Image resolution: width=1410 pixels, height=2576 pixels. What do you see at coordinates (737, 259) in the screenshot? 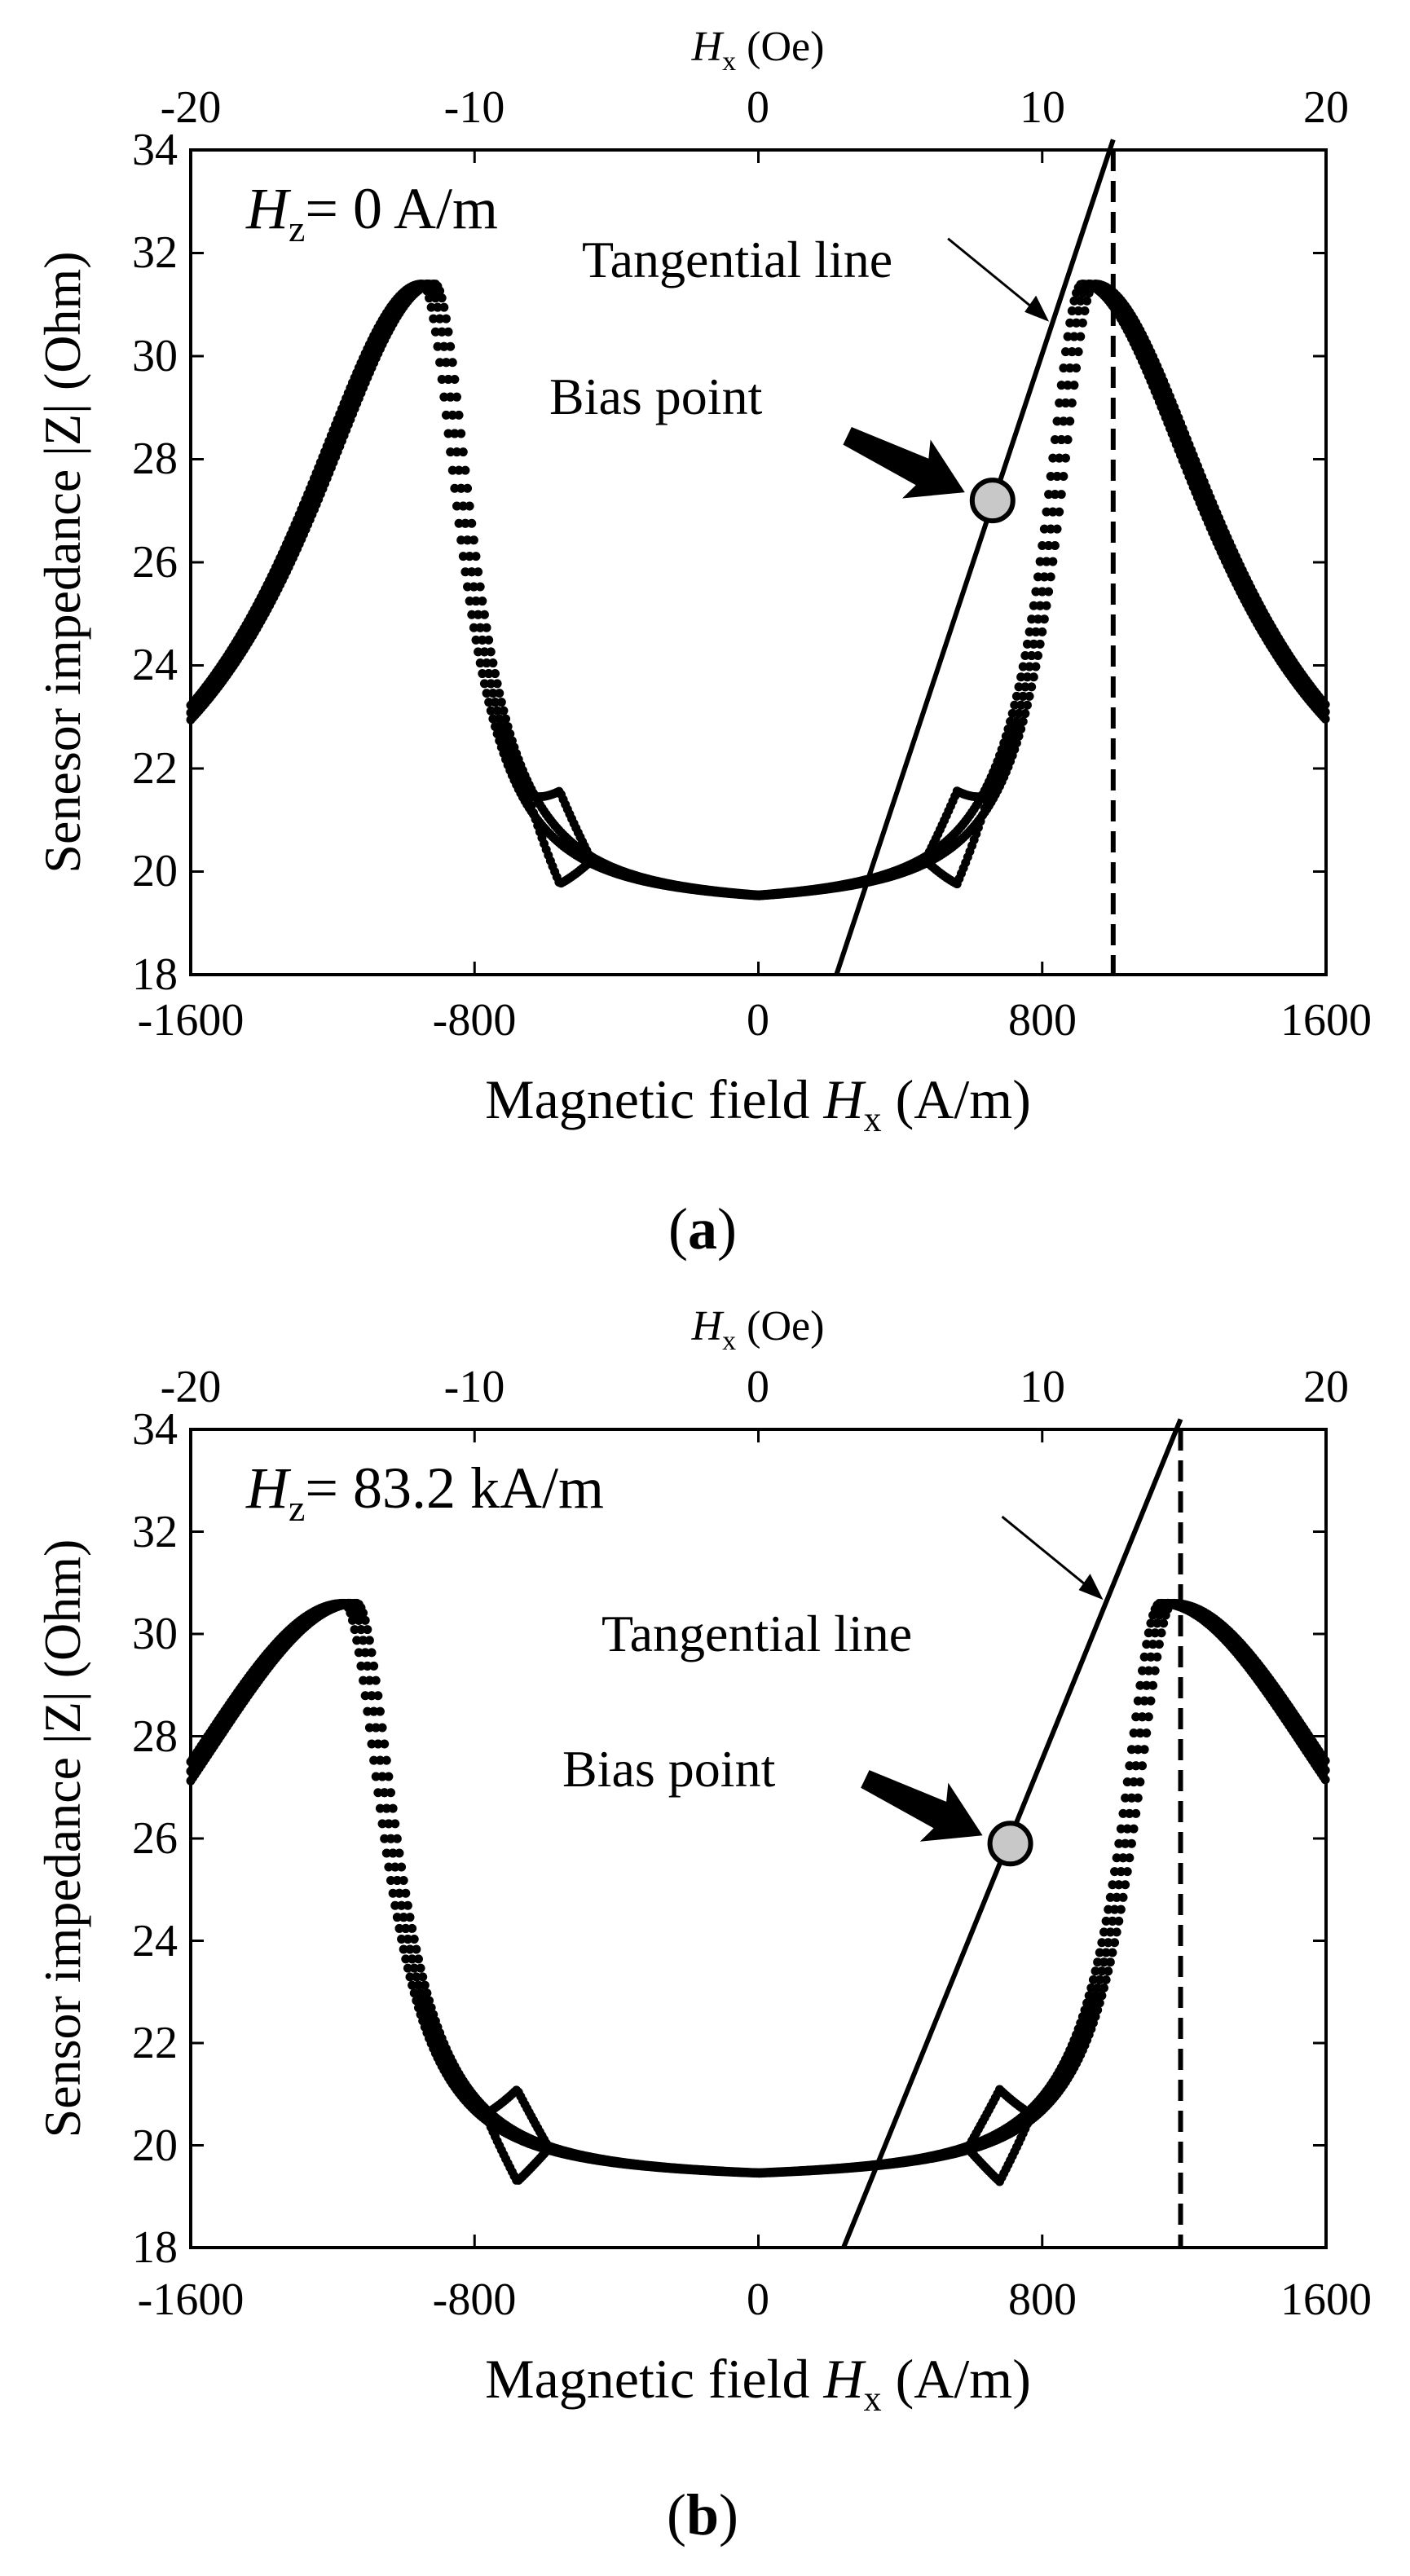
I see `chart-a-tangent-label: Tangential line` at bounding box center [737, 259].